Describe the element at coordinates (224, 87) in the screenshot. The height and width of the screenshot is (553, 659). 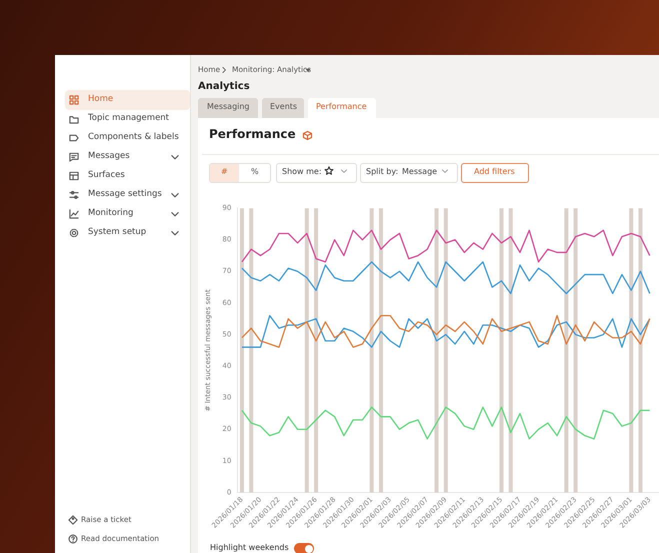
I see `text: Analytics` at that location.